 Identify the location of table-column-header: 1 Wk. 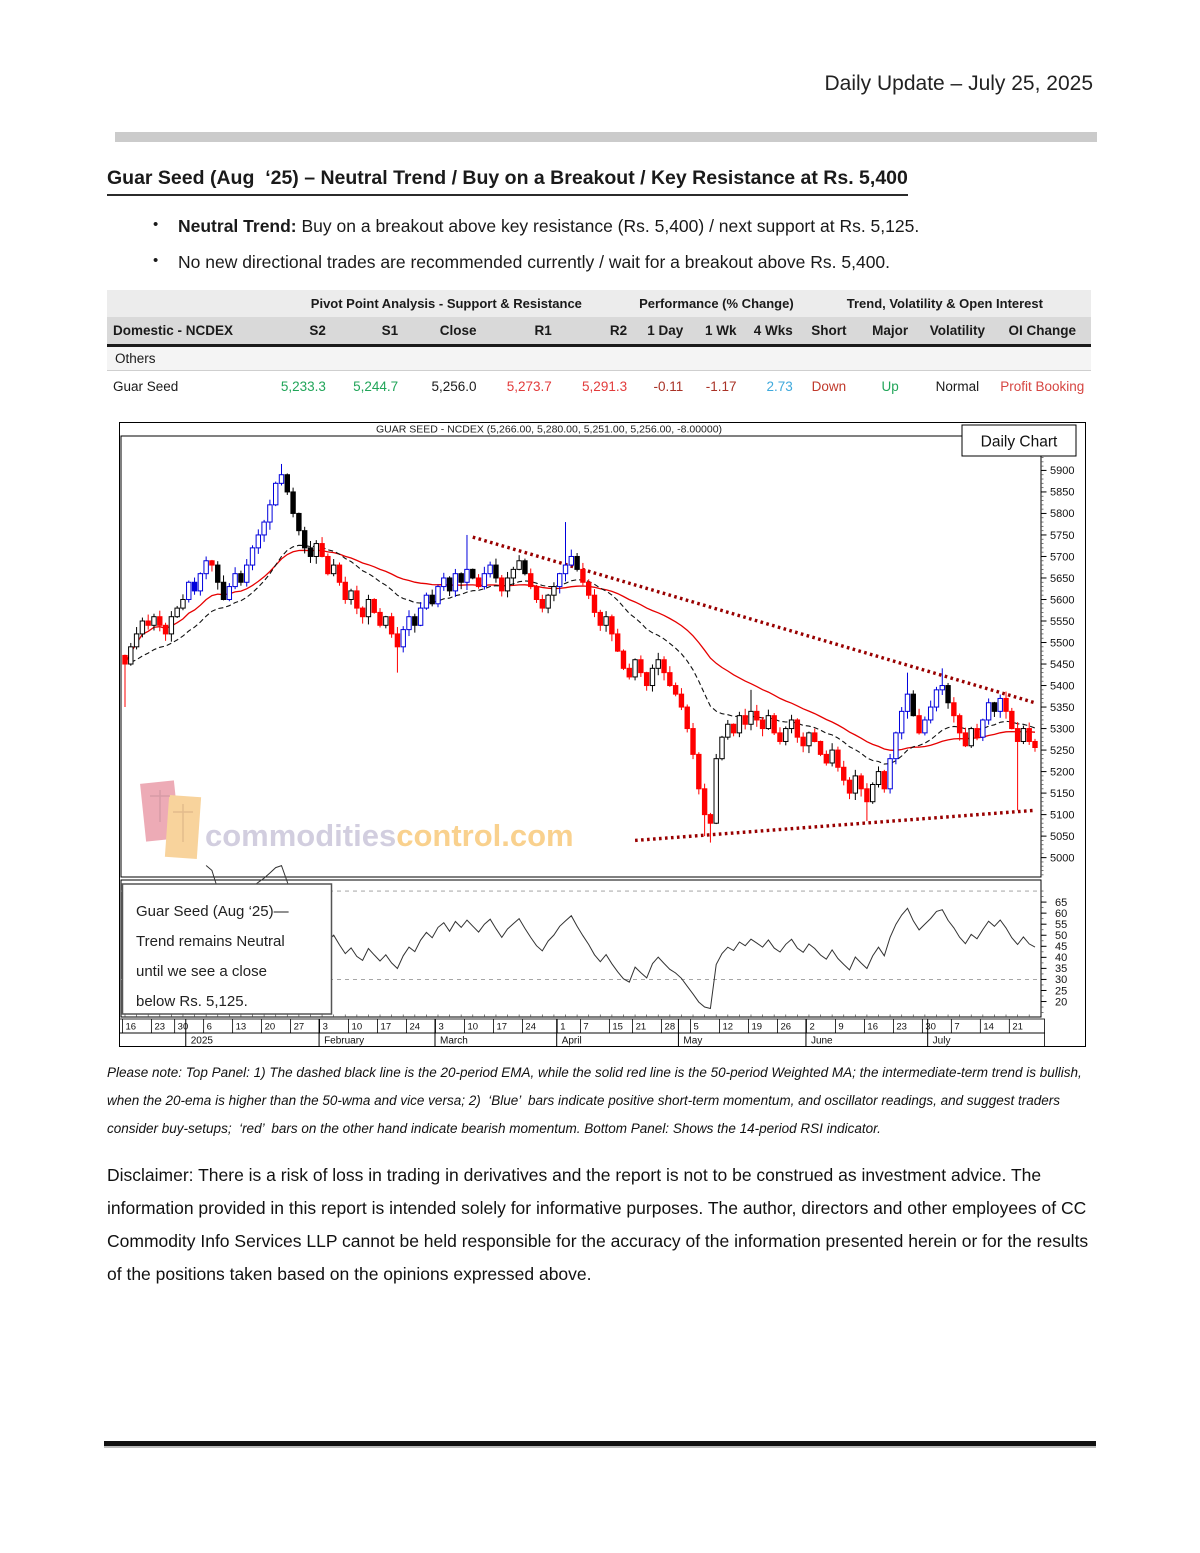
(716, 332).